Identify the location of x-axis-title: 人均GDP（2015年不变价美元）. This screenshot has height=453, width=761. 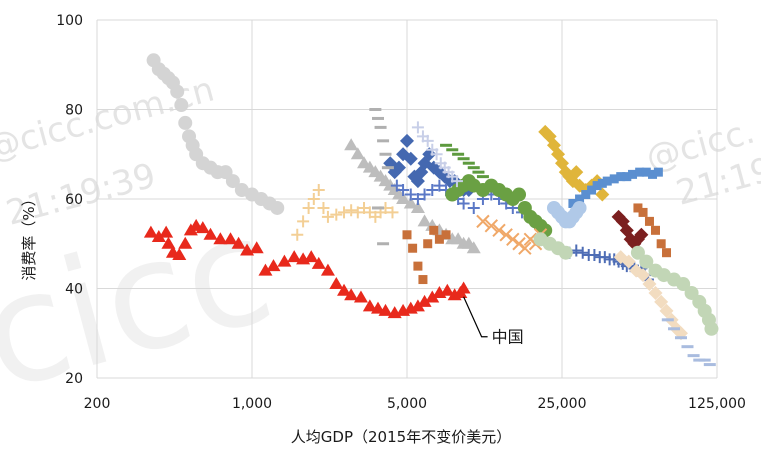
(401, 437).